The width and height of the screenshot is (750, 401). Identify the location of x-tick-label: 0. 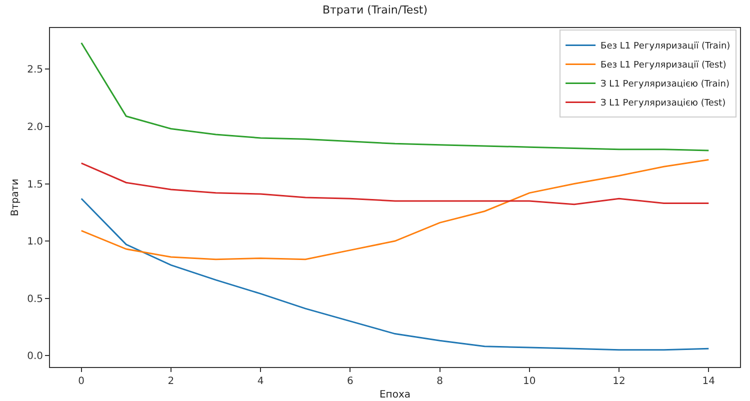
(81, 381).